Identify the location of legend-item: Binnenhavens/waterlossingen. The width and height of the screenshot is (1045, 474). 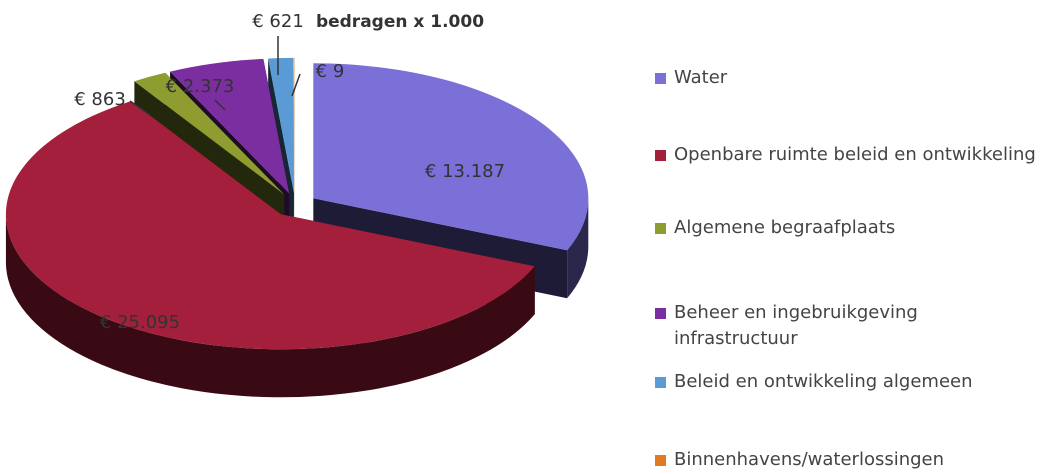
(847, 460).